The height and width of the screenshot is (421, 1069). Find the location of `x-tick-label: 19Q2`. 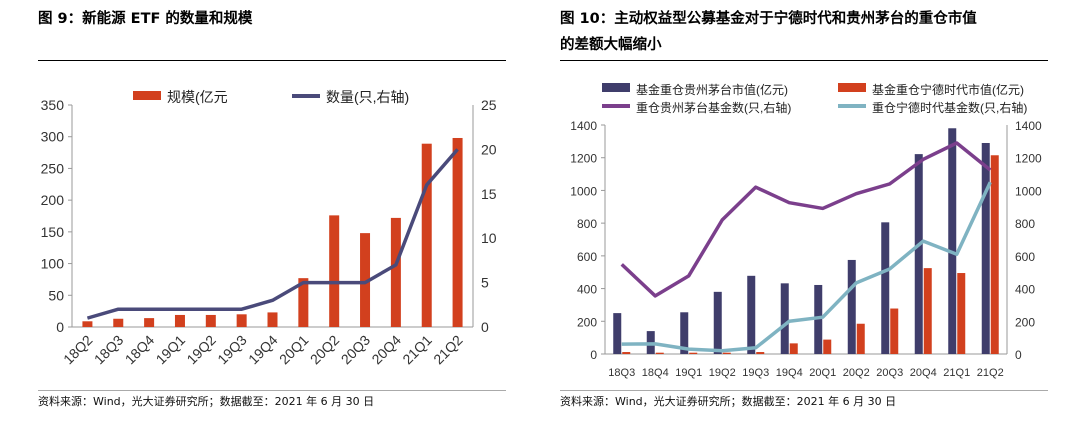

x-tick-label: 19Q2 is located at coordinates (722, 373).